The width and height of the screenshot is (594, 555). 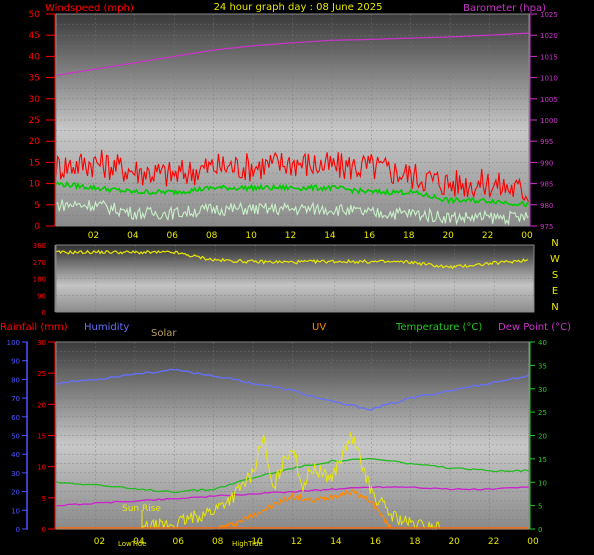 I want to click on direction-tick-label: 90, so click(x=41, y=296).